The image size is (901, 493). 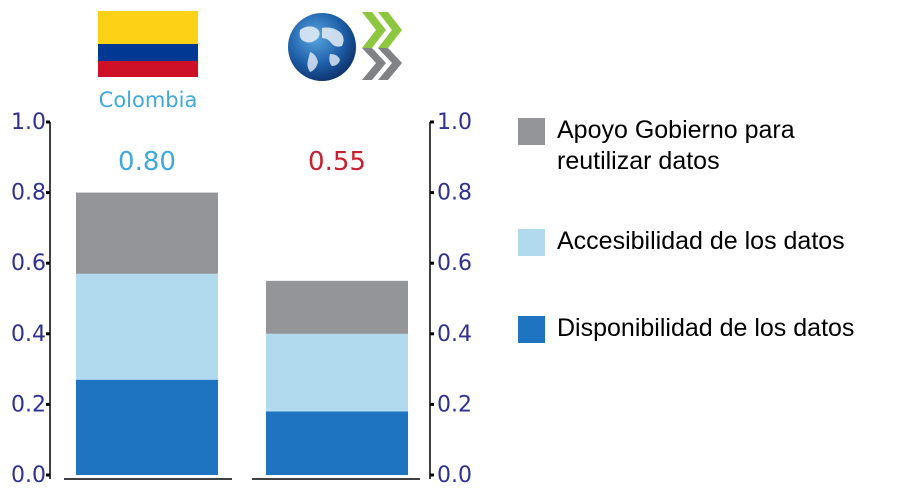 I want to click on legend-label: reutilizar datos, so click(x=638, y=161).